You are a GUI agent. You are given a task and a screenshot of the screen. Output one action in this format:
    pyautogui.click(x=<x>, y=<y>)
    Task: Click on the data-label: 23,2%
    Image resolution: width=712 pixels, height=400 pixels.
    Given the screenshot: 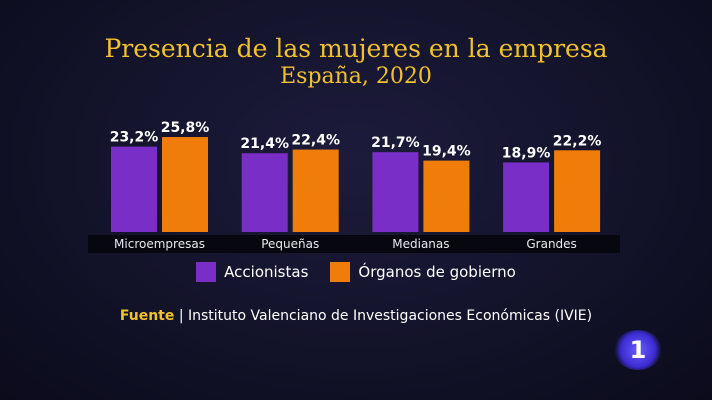 What is the action you would take?
    pyautogui.click(x=134, y=138)
    